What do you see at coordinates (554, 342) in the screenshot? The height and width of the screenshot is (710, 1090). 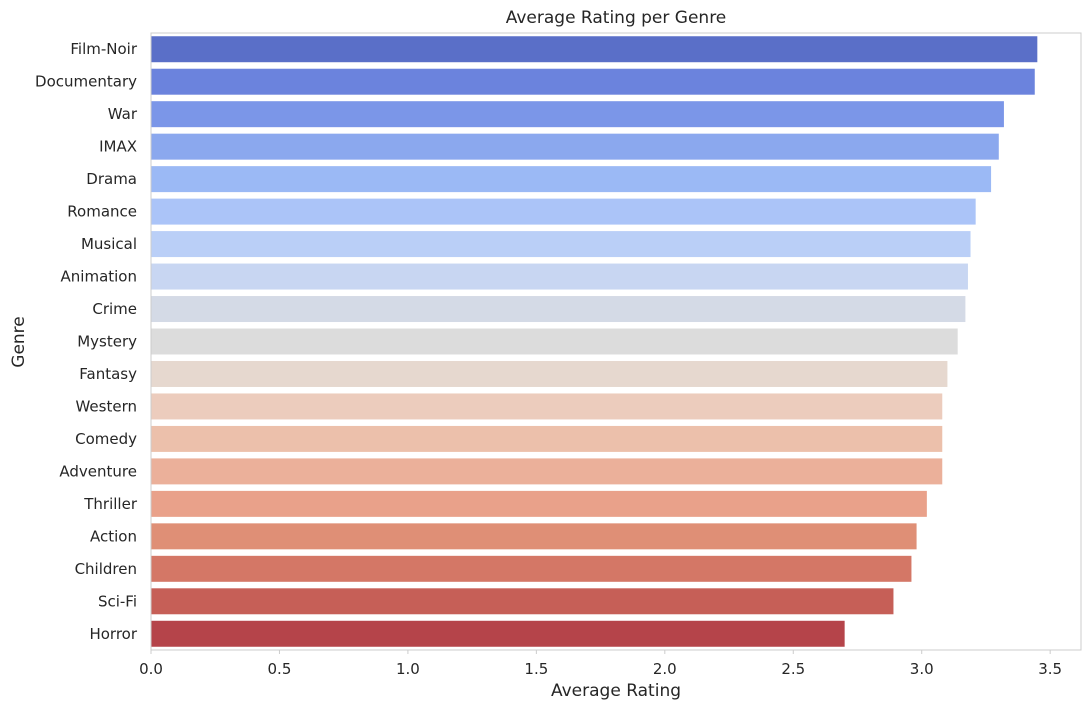 I see `bar-mystery` at bounding box center [554, 342].